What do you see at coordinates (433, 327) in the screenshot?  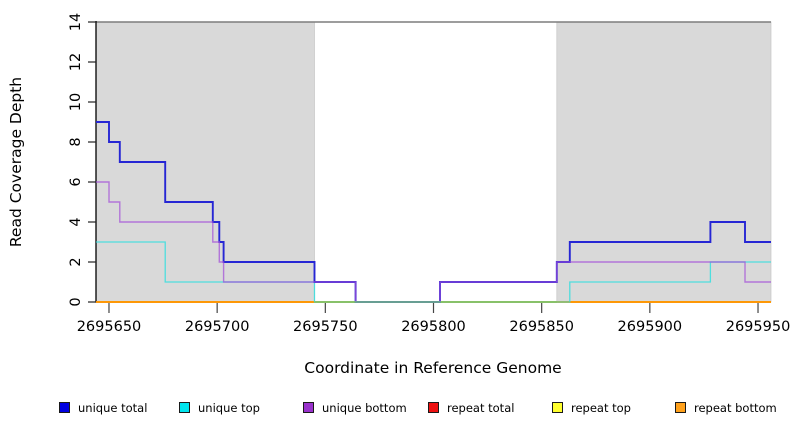 I see `x-tick-label: 2695800` at bounding box center [433, 327].